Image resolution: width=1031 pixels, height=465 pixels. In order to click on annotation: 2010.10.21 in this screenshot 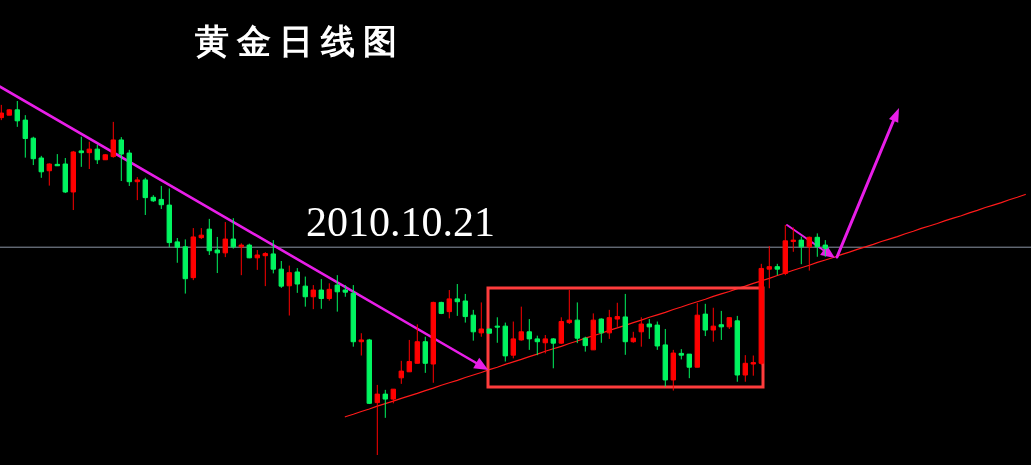, I will do `click(400, 222)`.